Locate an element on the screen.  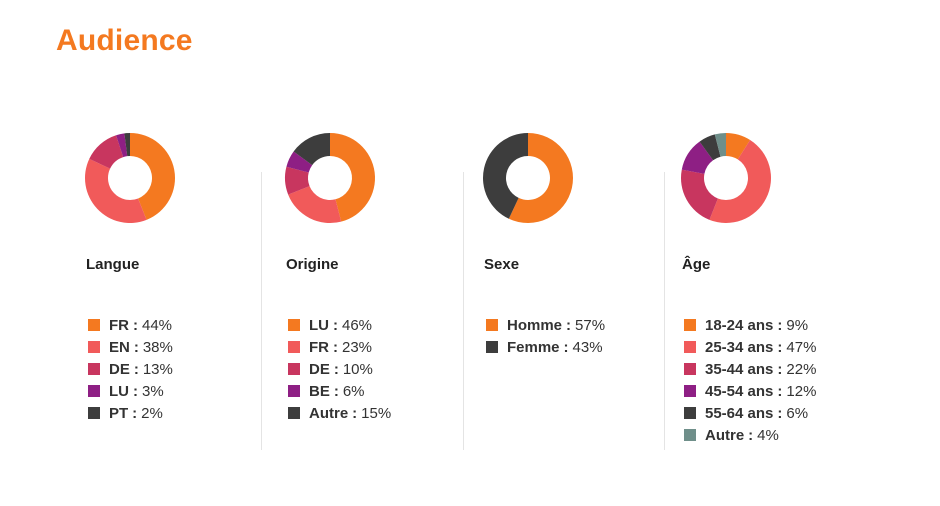
legend-value: 3% is located at coordinates (153, 391).